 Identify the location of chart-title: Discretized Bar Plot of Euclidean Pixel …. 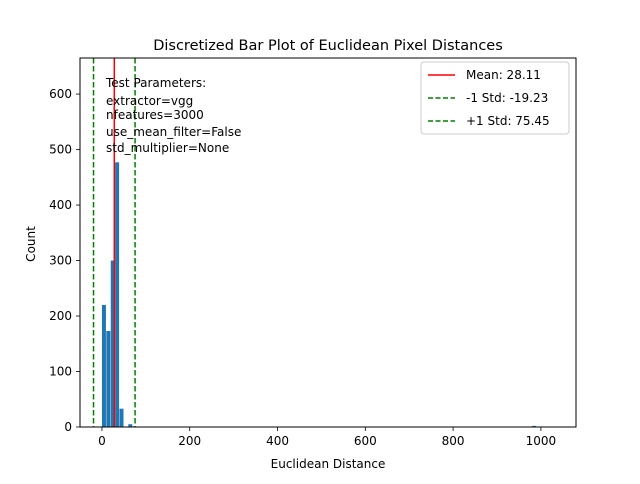
(328, 46).